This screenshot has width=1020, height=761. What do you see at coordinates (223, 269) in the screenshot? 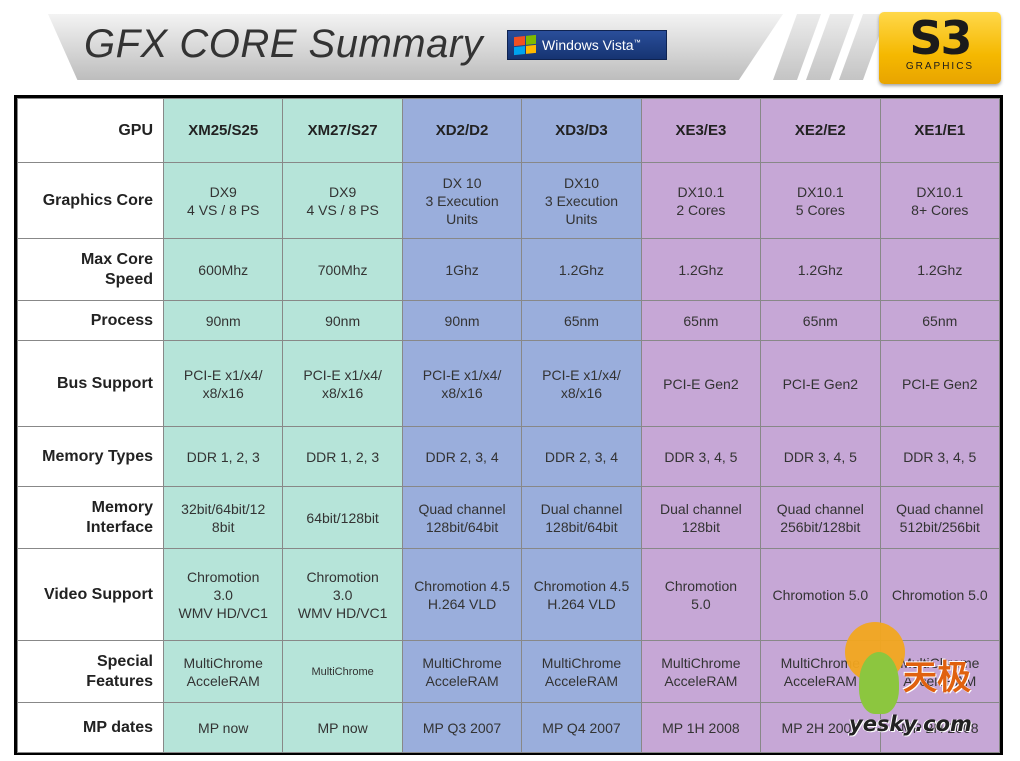
I see `table-cell: 600Mhz` at bounding box center [223, 269].